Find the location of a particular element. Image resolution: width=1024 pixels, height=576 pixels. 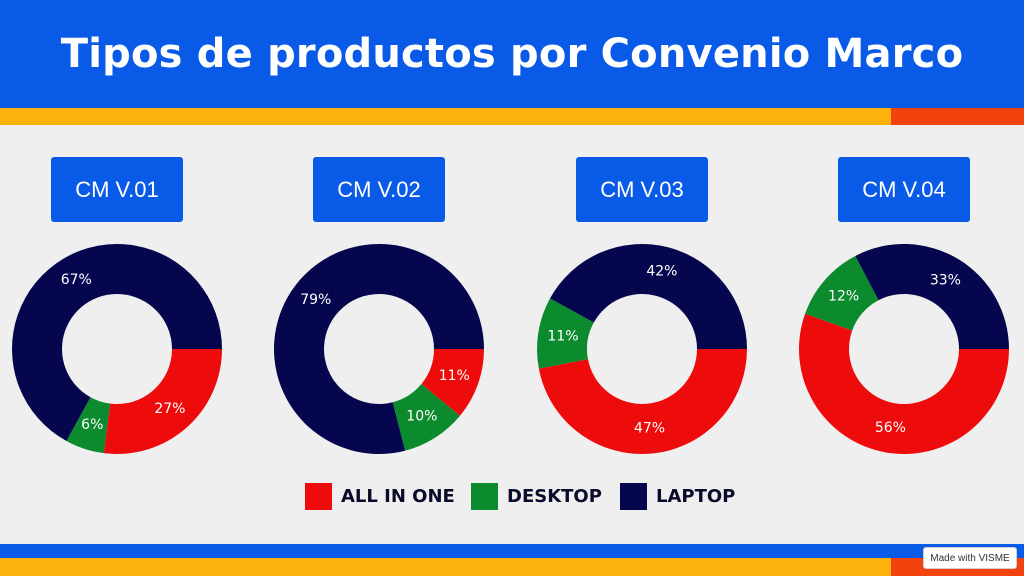

chart-title-cm-v04: CM V.04 is located at coordinates (904, 189).